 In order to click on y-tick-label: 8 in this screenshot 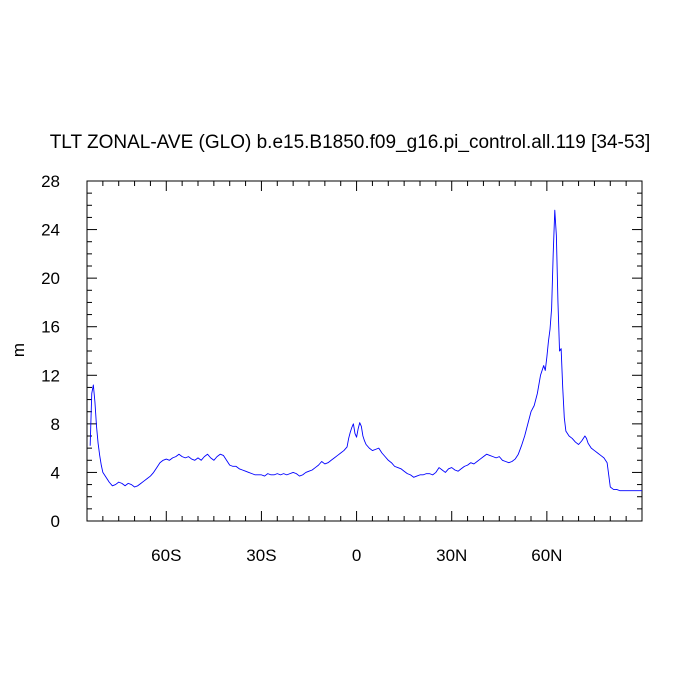, I will do `click(55, 424)`.